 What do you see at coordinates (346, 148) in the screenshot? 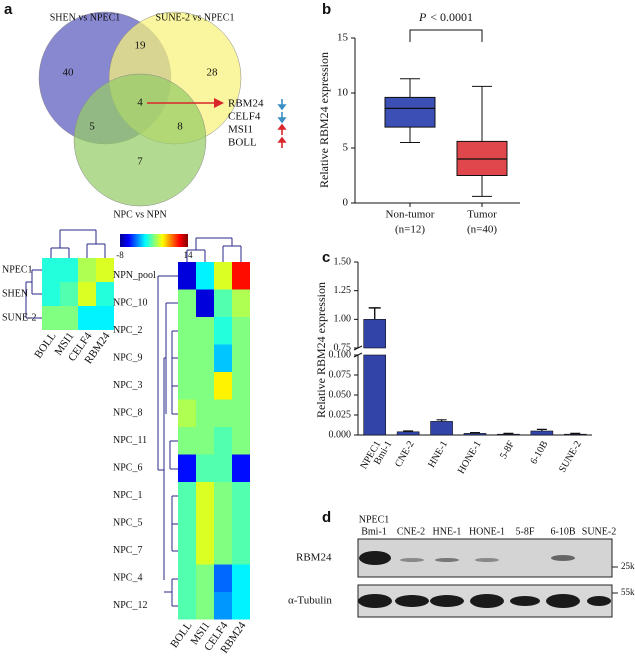
I see `y-tick-label: 5` at bounding box center [346, 148].